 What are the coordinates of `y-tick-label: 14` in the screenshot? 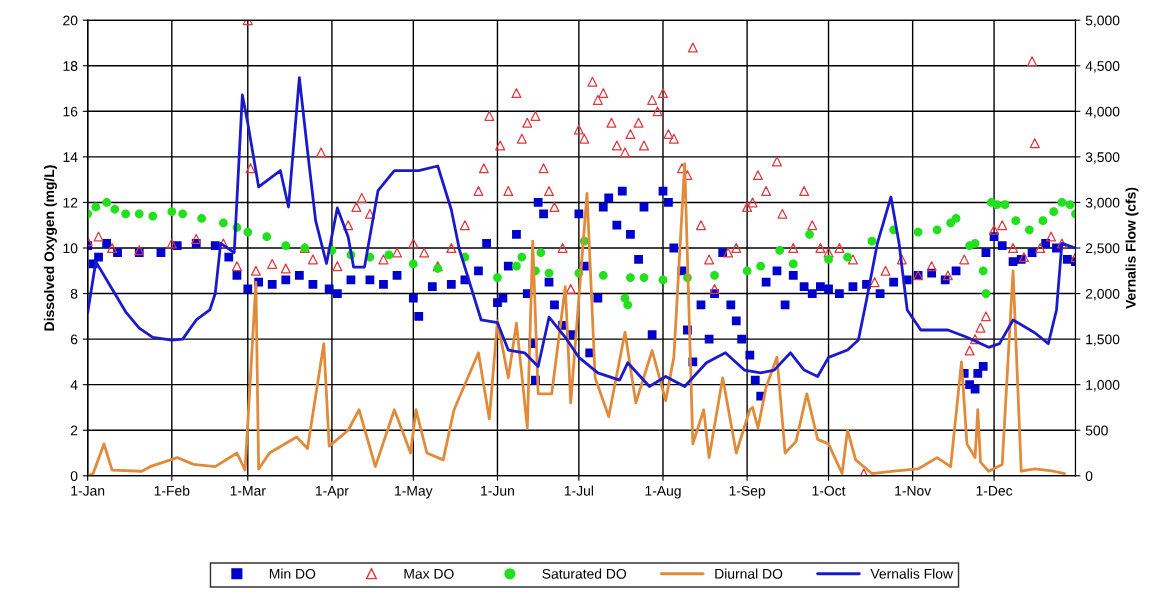 It's located at (70, 157).